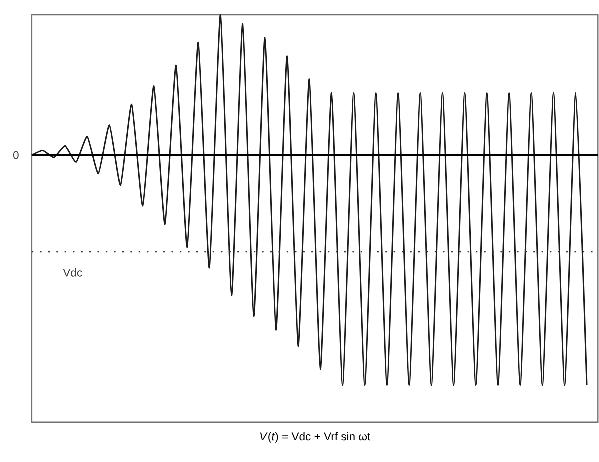  What do you see at coordinates (72, 272) in the screenshot?
I see `ref-line-label: Vdc` at bounding box center [72, 272].